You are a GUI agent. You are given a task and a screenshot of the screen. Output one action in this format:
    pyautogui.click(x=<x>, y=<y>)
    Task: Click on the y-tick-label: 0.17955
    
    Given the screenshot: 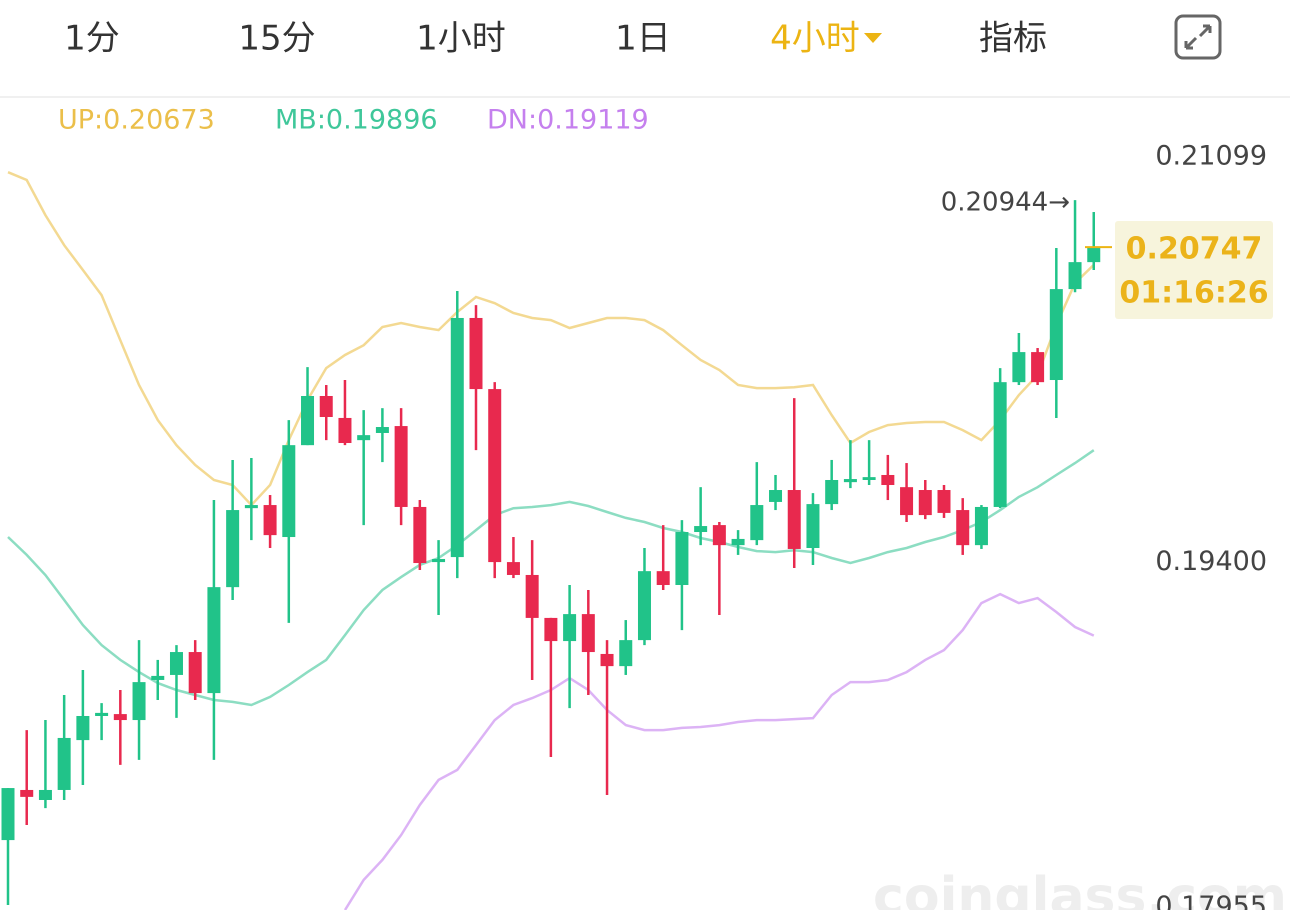 What is the action you would take?
    pyautogui.click(x=1211, y=900)
    